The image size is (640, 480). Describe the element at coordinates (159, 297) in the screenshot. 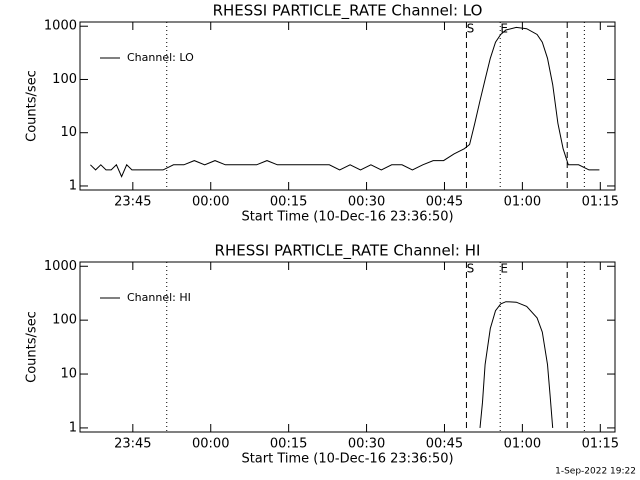

I see `legend-label: Channel: HI` at that location.